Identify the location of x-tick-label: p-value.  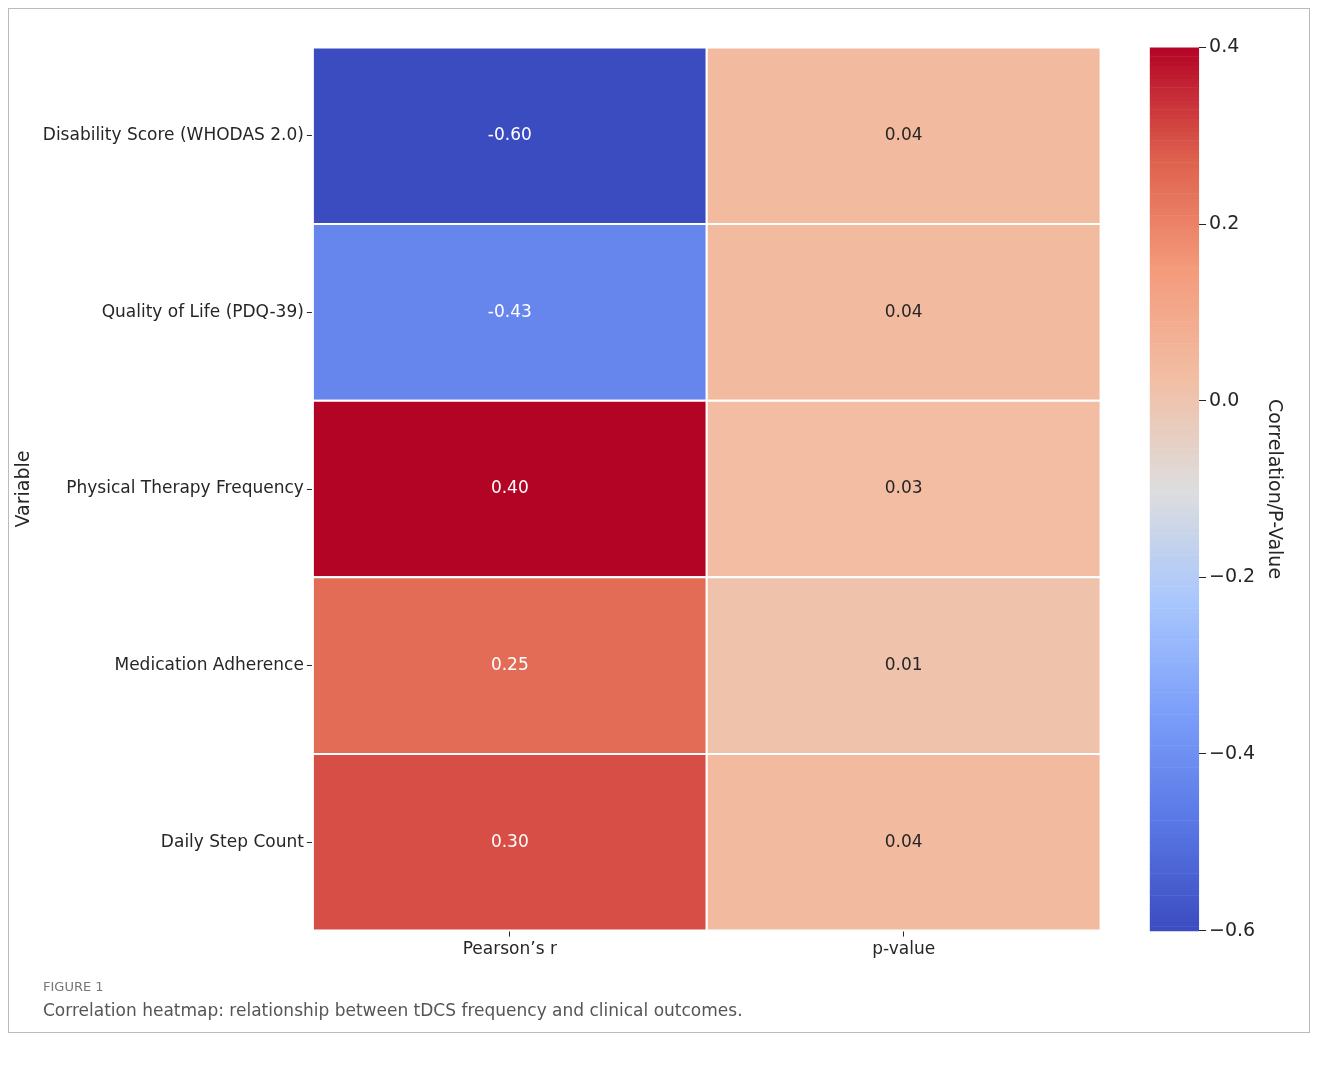
(904, 948).